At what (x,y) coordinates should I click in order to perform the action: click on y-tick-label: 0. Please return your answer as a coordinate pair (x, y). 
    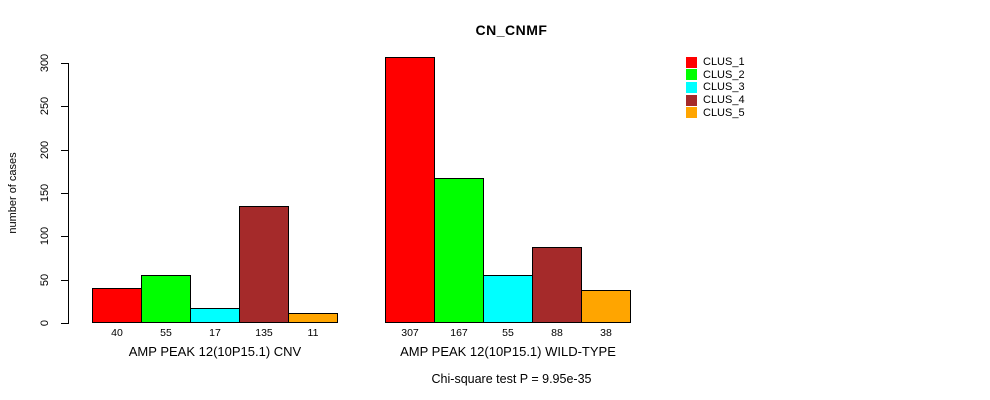
    Looking at the image, I should click on (45, 323).